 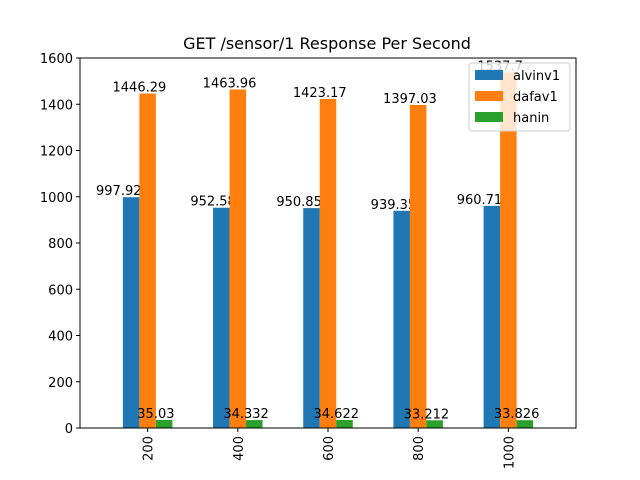 What do you see at coordinates (239, 448) in the screenshot?
I see `x-tick-label: 400` at bounding box center [239, 448].